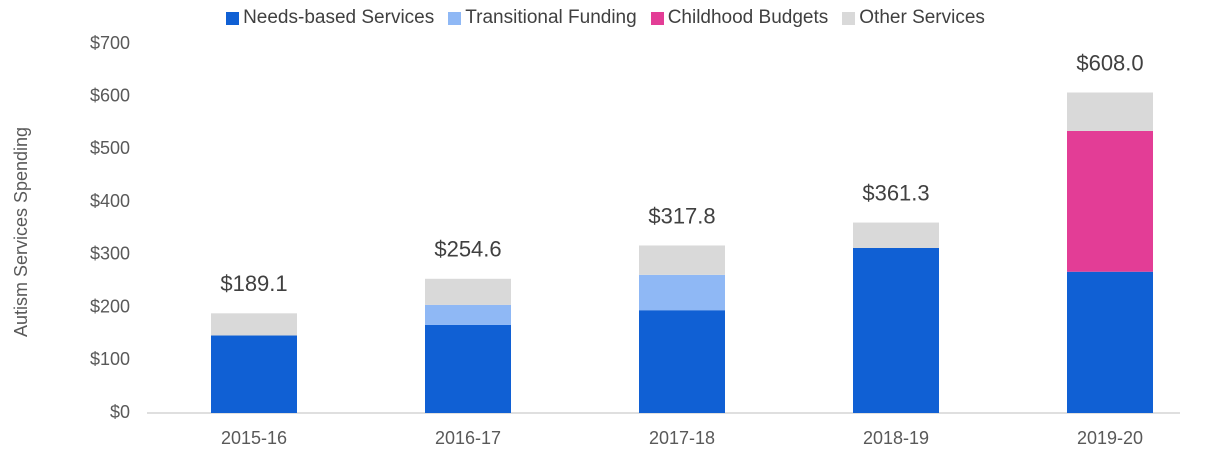  I want to click on legend-label: Needs-based Services, so click(339, 17).